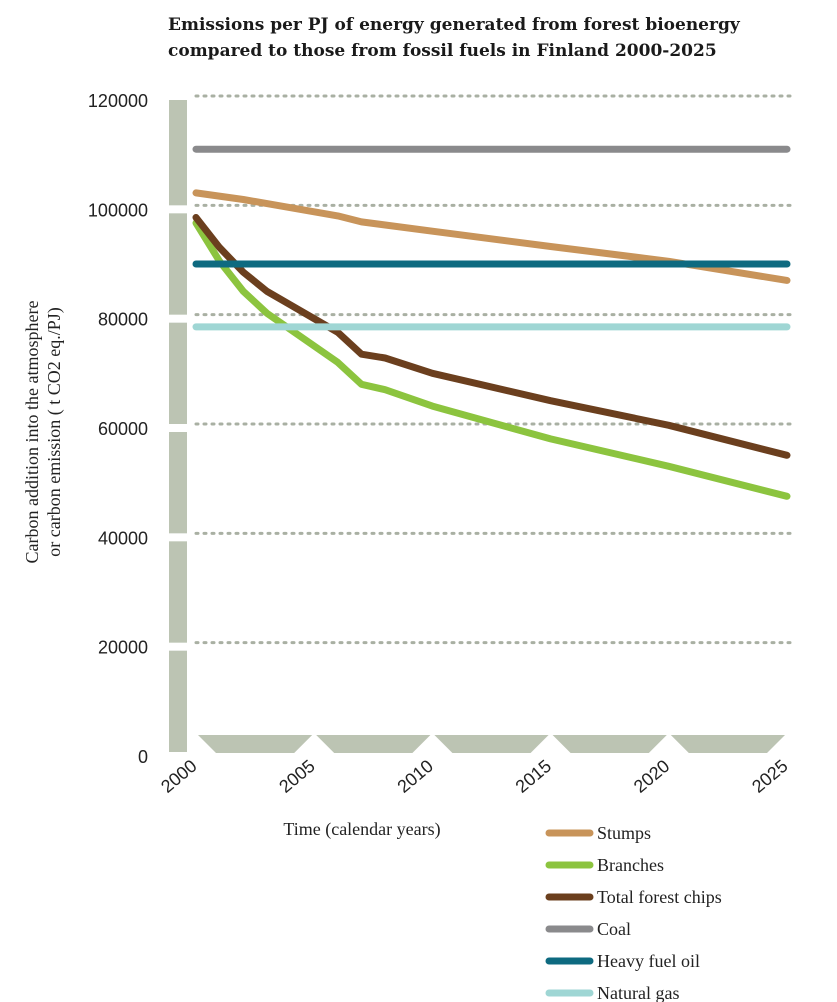 The height and width of the screenshot is (1002, 837). What do you see at coordinates (648, 961) in the screenshot?
I see `legend-label-heavy-fuel-oil: Heavy fuel oil` at bounding box center [648, 961].